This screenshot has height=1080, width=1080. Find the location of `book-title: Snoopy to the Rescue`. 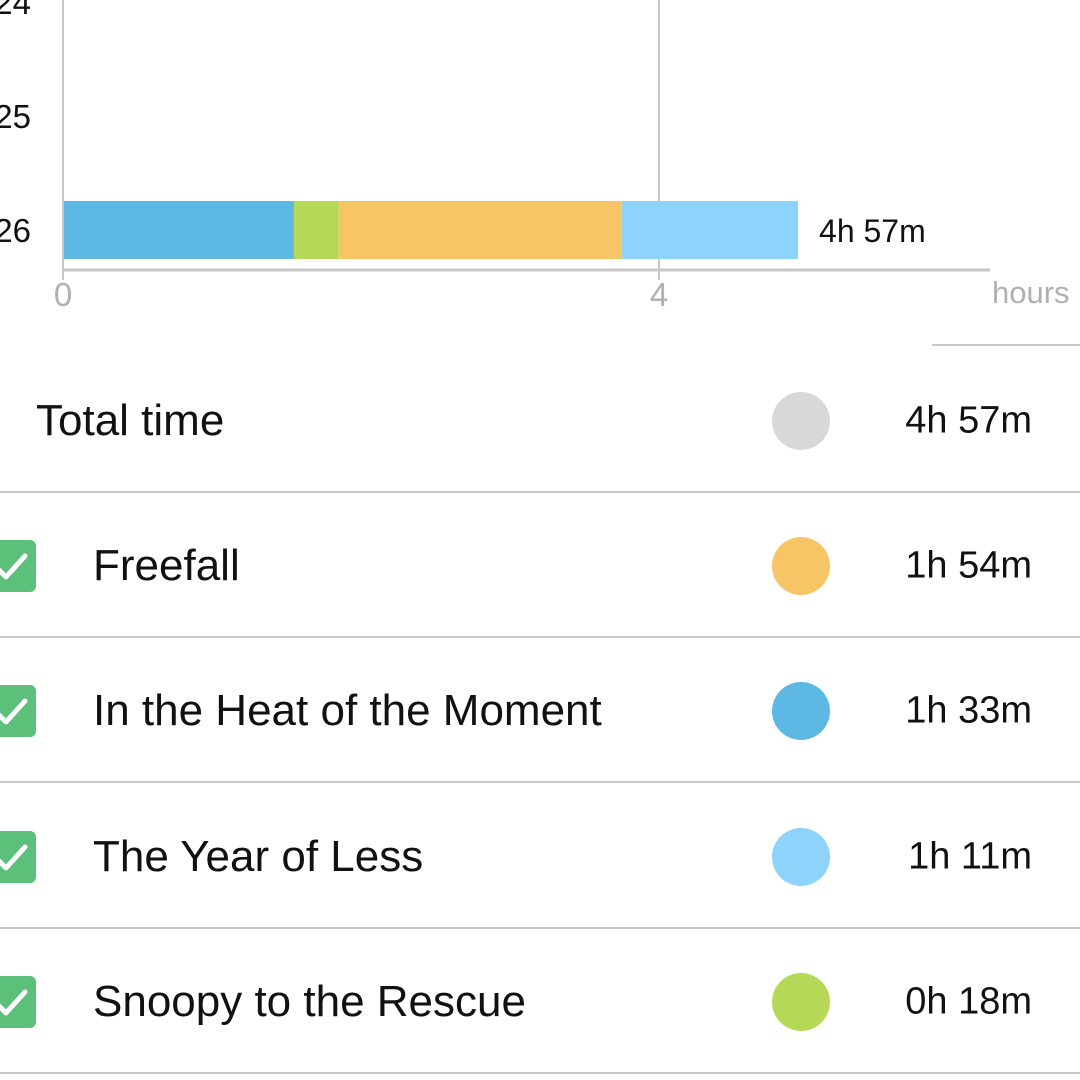

book-title: Snoopy to the Rescue is located at coordinates (309, 1001).